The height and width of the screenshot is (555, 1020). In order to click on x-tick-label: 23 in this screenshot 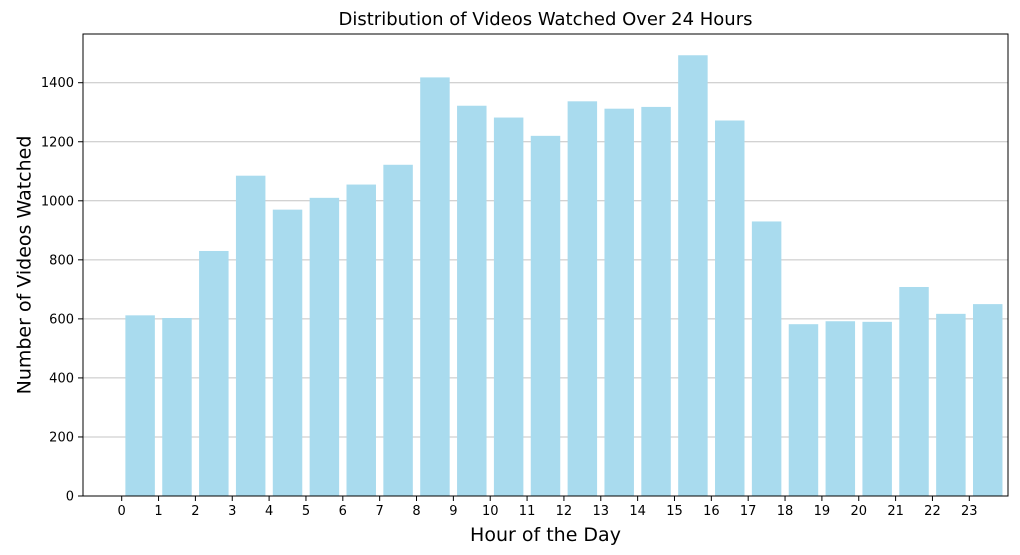, I will do `click(969, 511)`.